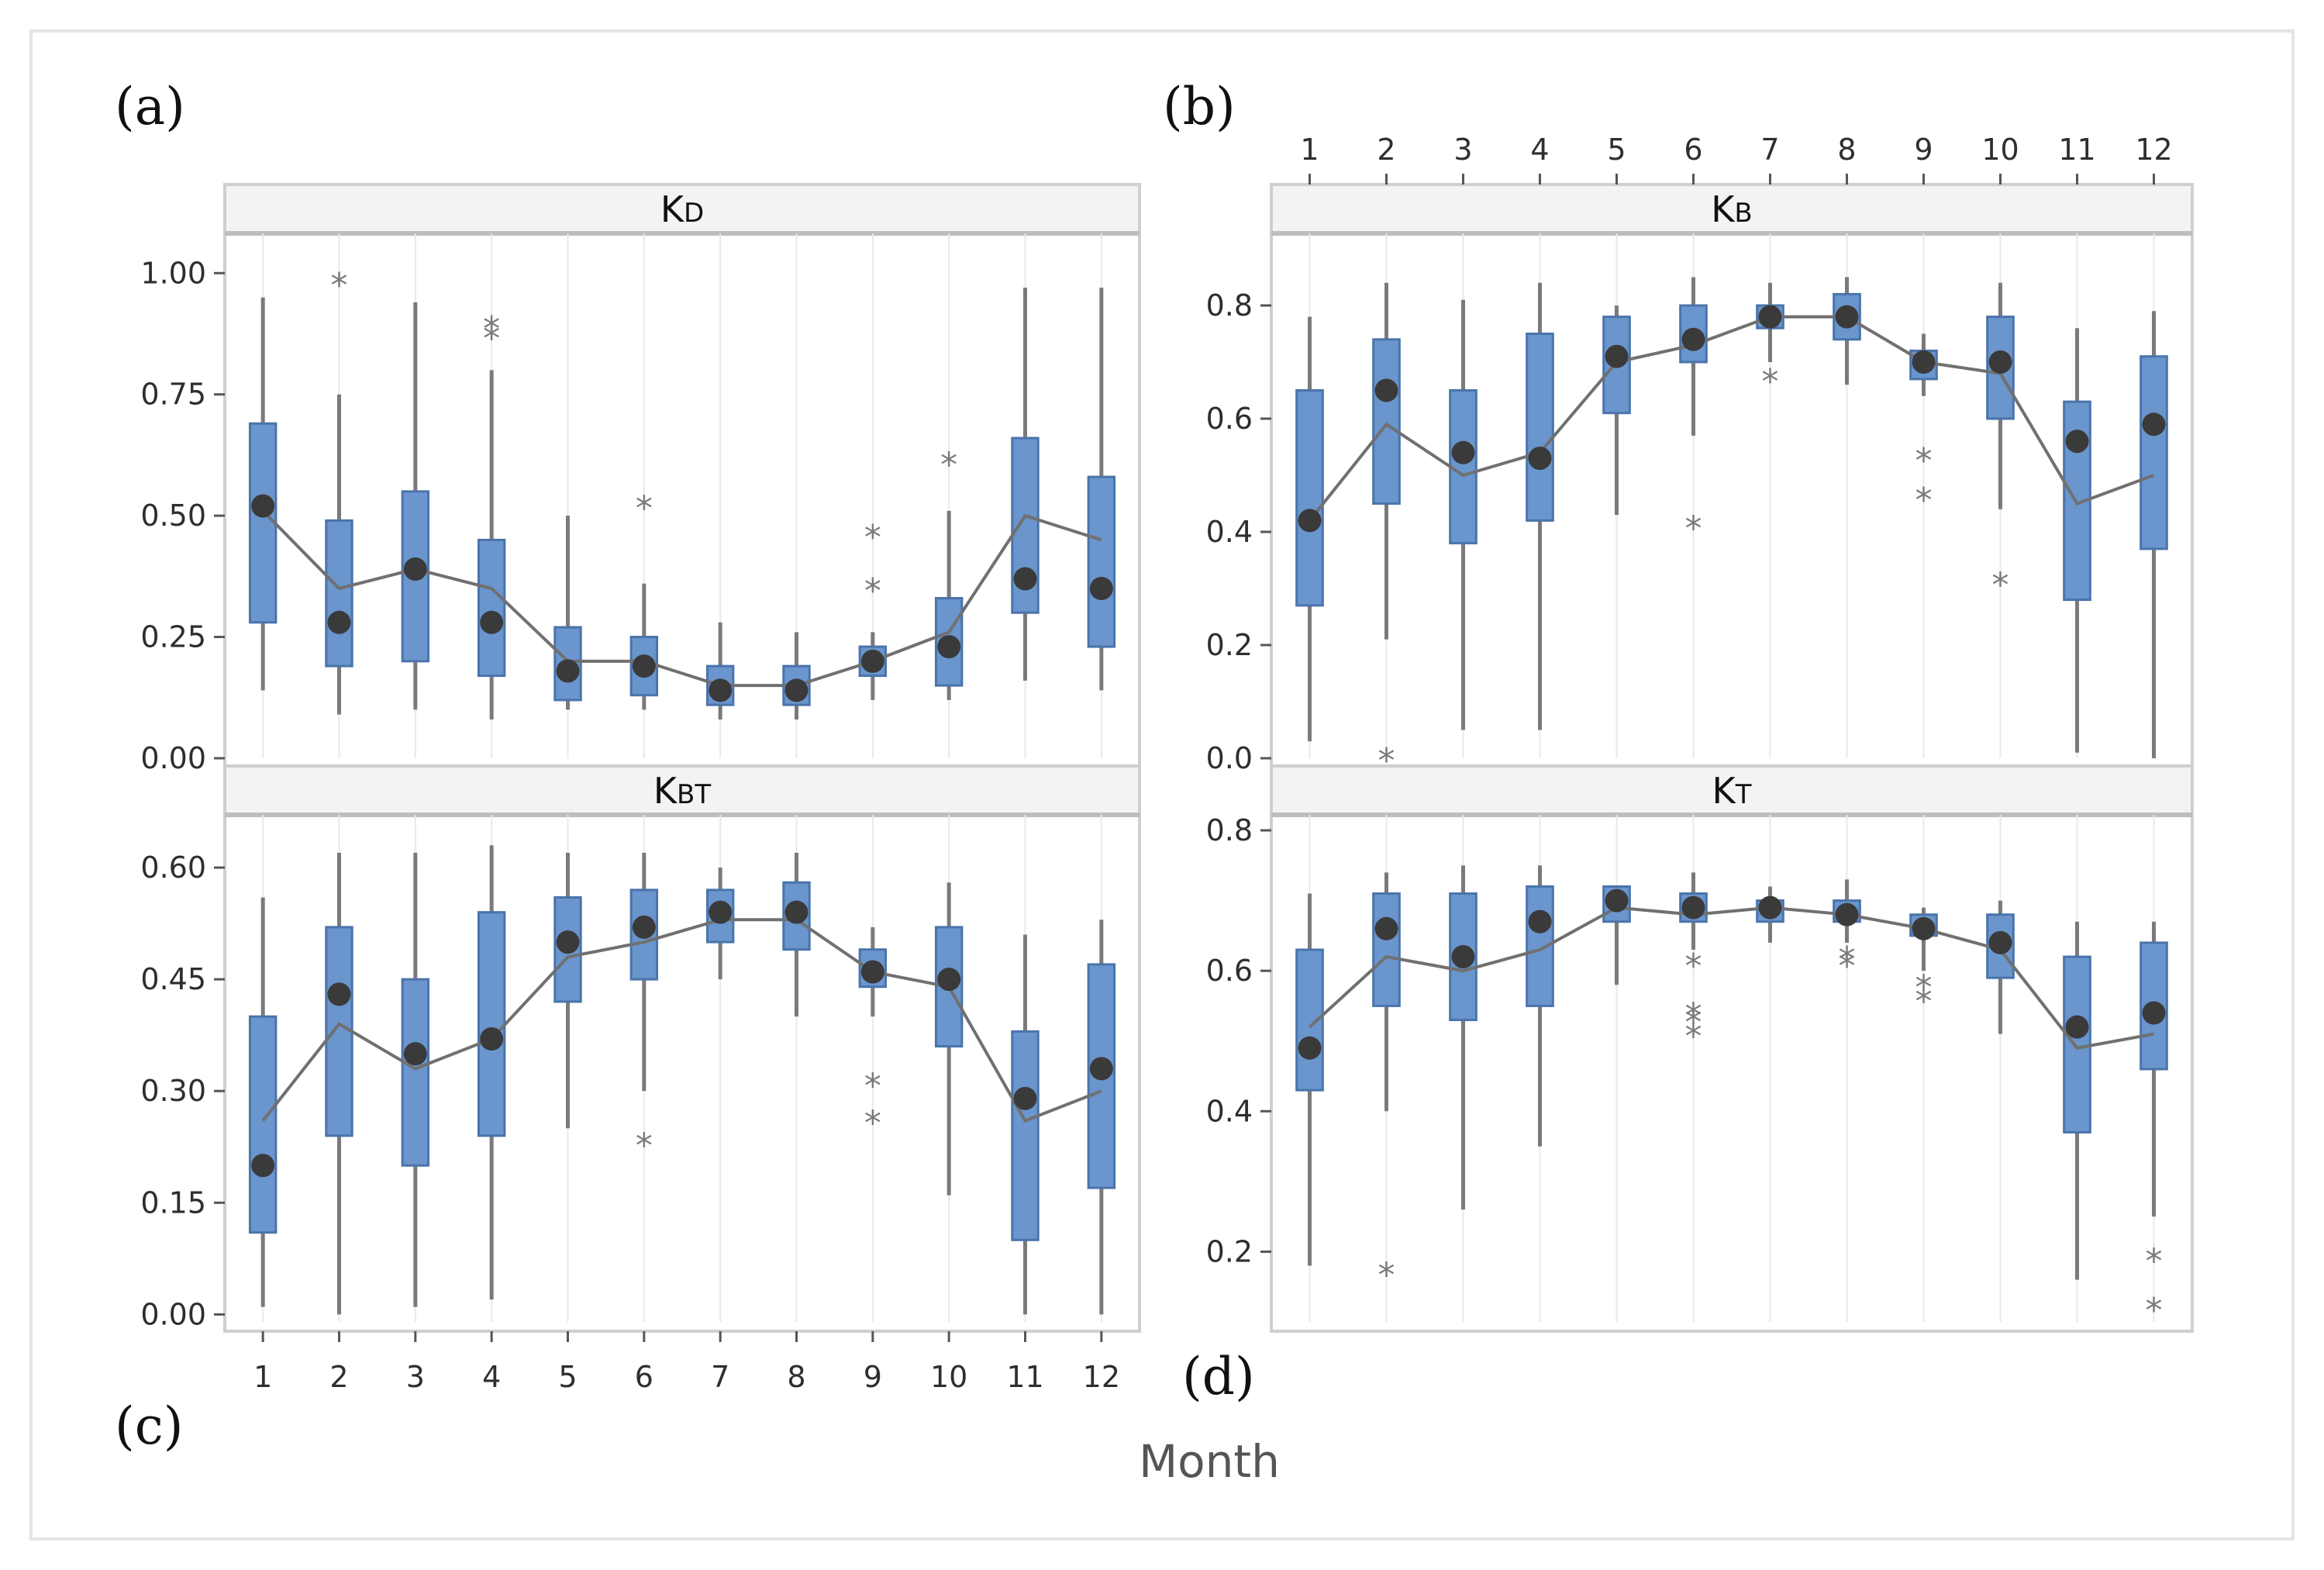  I want to click on x-tick-label: 3, so click(415, 1377).